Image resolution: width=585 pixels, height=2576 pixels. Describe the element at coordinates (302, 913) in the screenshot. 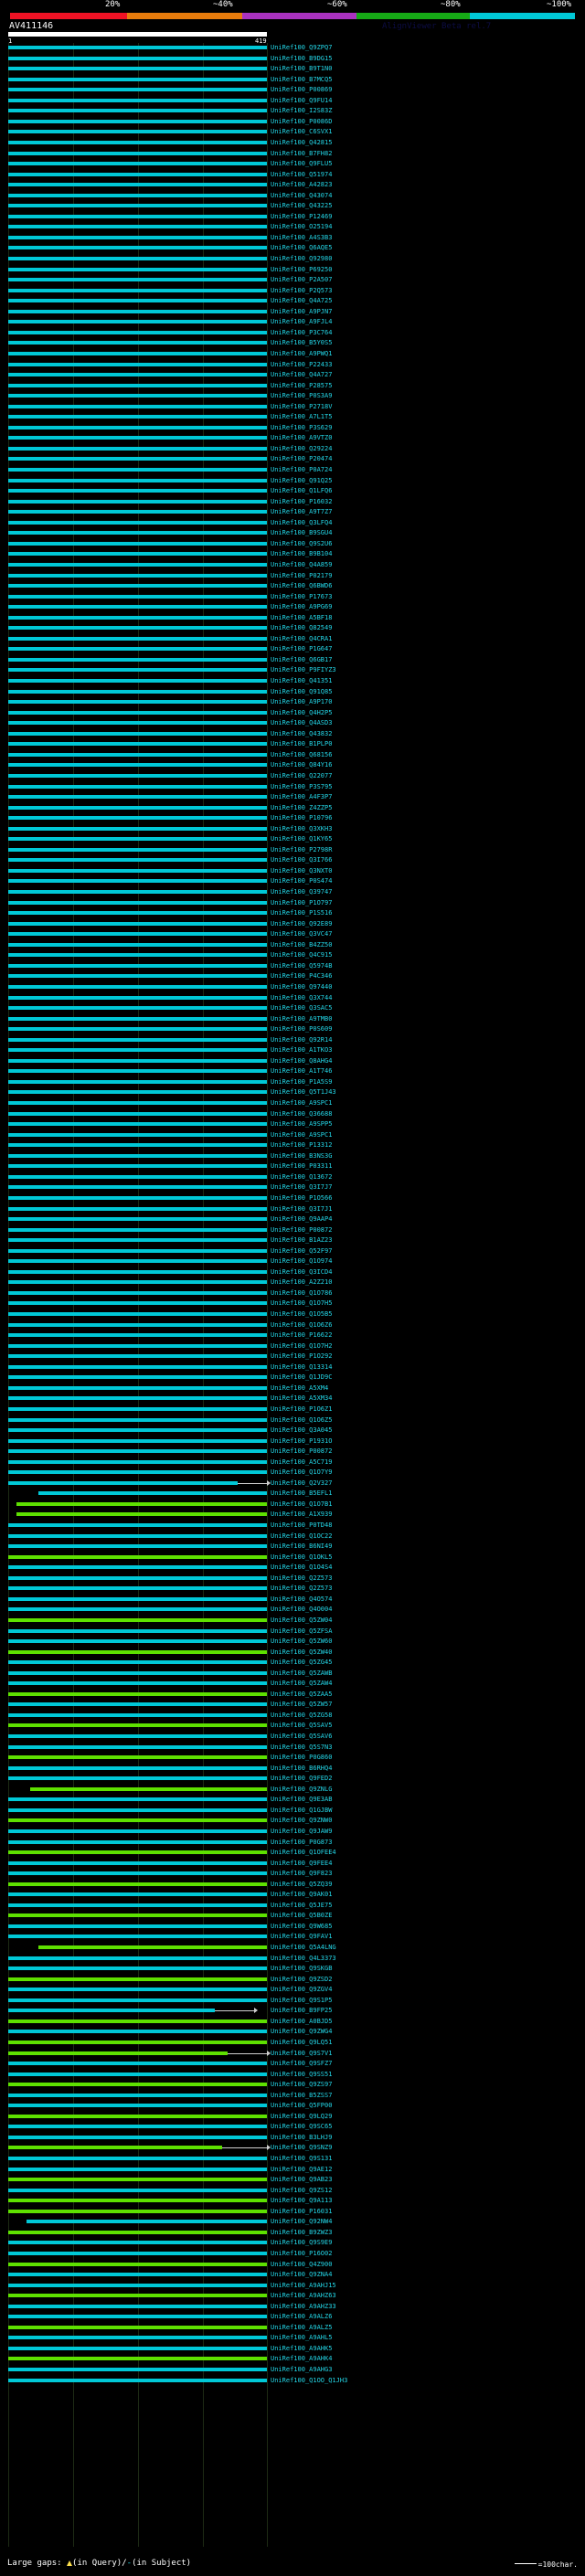

I see `hit-id-label: UniRef100_P1S516` at that location.